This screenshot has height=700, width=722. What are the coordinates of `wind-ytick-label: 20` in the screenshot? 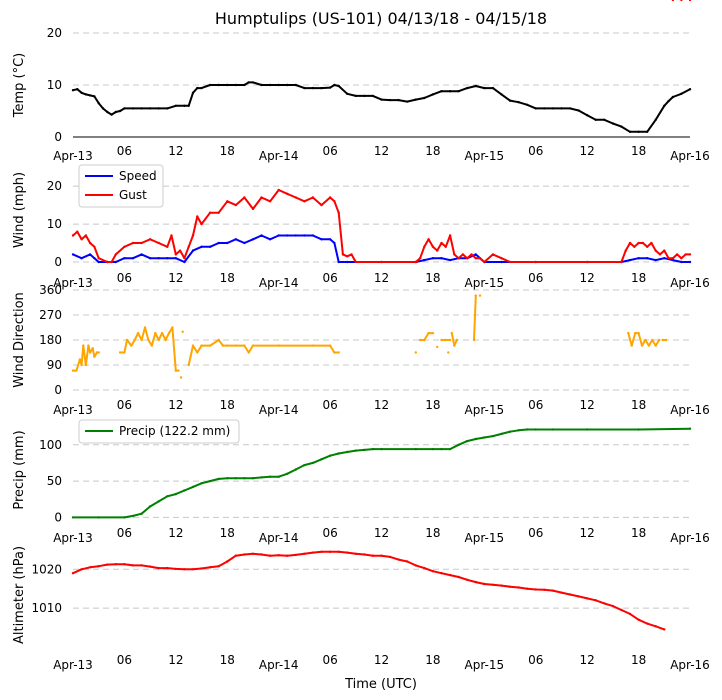 It's located at (54, 186).